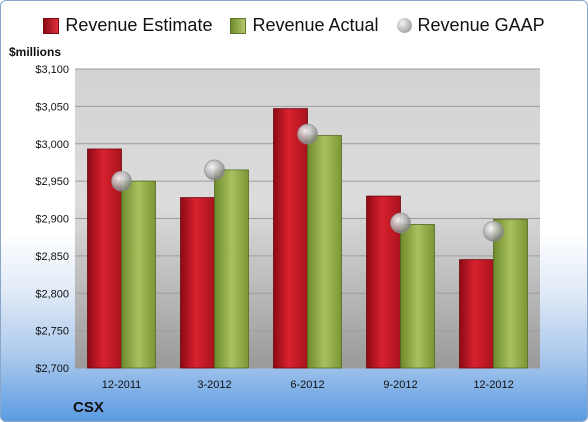 The width and height of the screenshot is (588, 422). I want to click on x-tick-label: 6-2012, so click(307, 385).